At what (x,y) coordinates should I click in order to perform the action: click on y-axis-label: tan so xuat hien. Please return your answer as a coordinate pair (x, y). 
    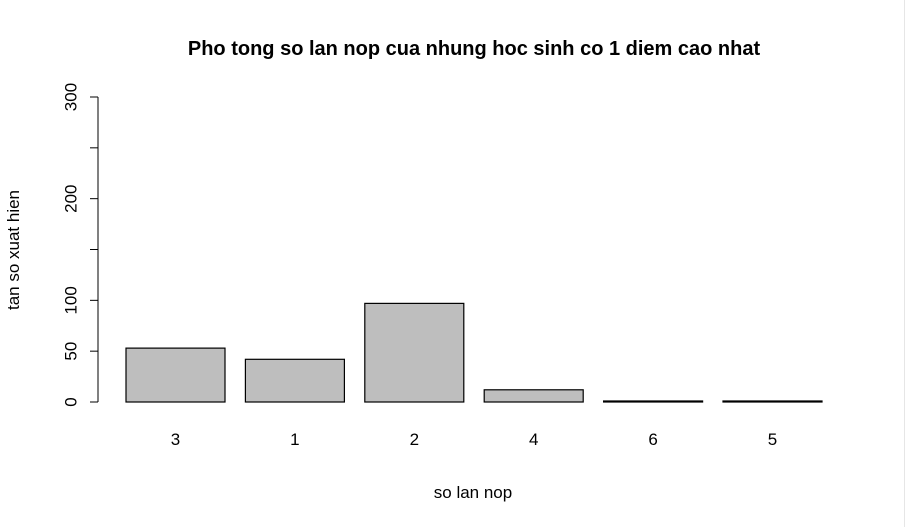
    Looking at the image, I should click on (13, 250).